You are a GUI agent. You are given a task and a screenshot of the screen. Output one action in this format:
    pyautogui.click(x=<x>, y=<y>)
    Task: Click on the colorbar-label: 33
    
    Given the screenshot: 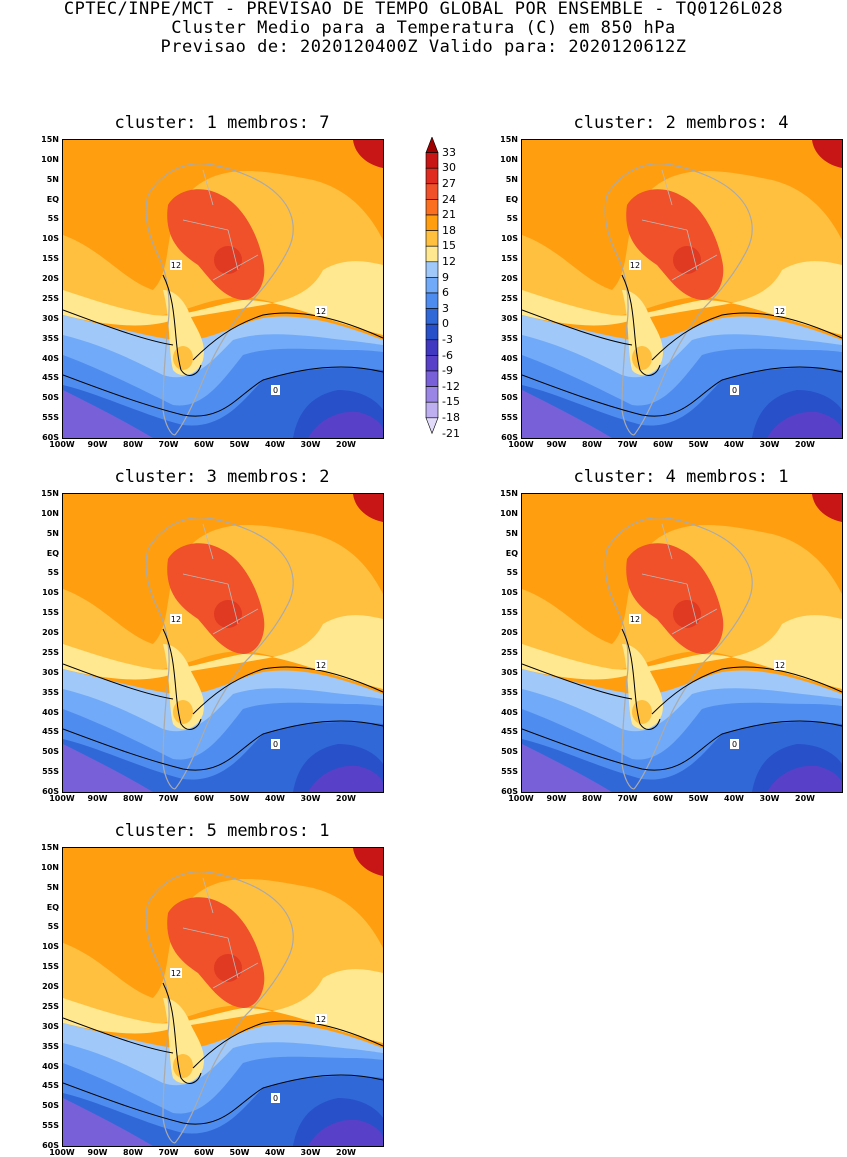 What is the action you would take?
    pyautogui.click(x=449, y=152)
    